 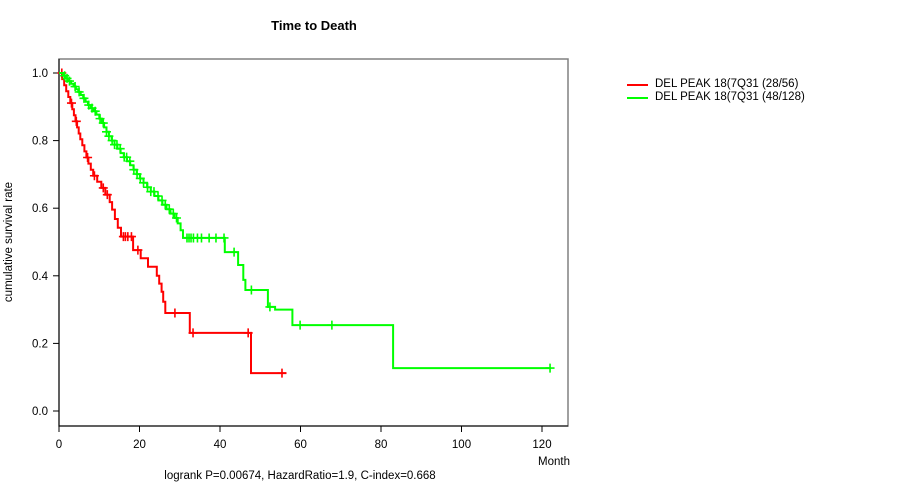 I want to click on y-tick-label: 0.8, so click(x=40, y=142).